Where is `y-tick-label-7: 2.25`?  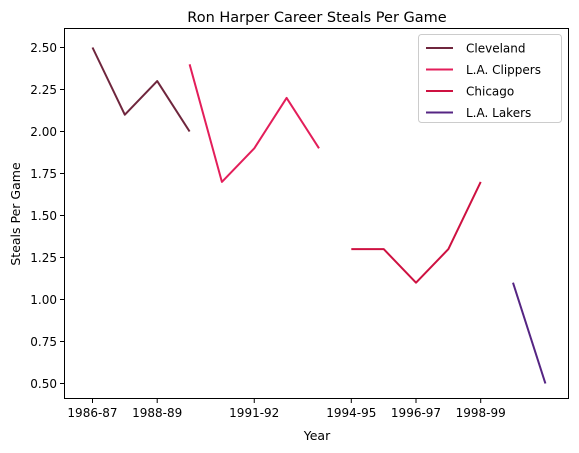
y-tick-label-7: 2.25 is located at coordinates (43, 90).